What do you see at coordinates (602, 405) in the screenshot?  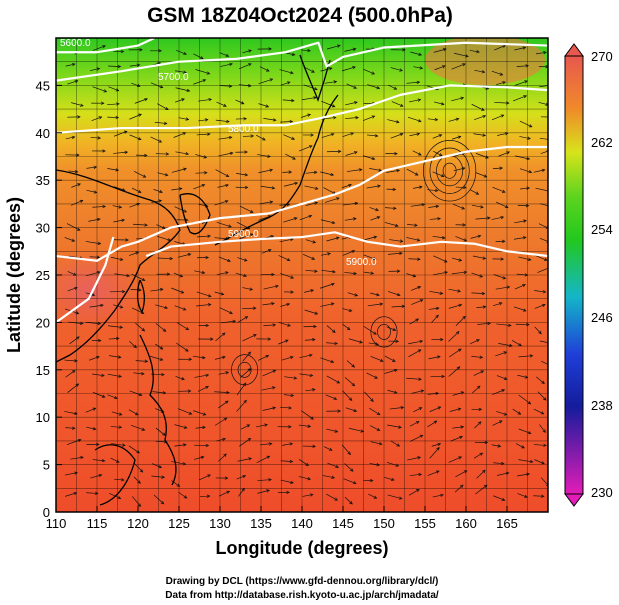 I see `colorbar-label: 238` at bounding box center [602, 405].